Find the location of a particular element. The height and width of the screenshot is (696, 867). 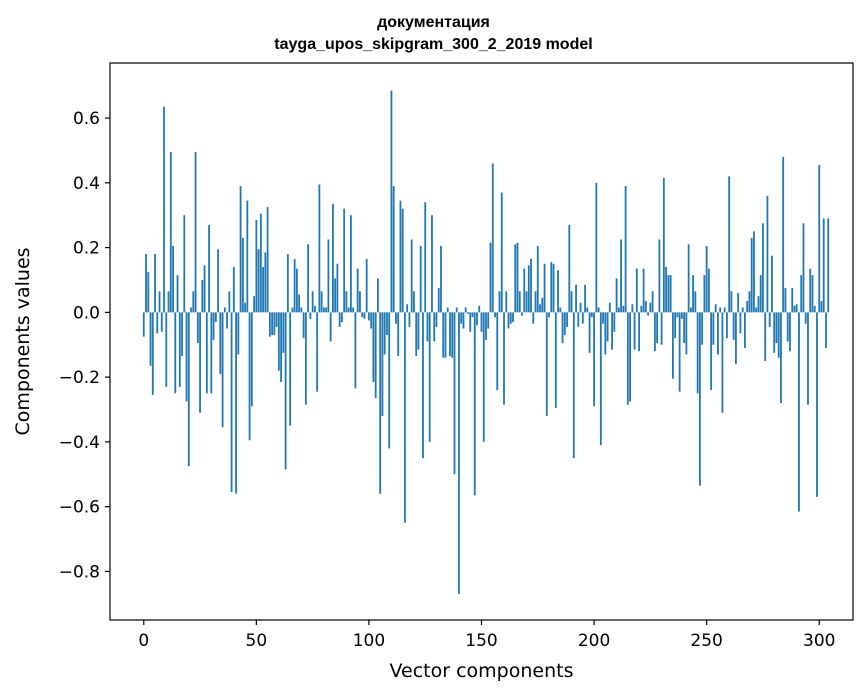

x-axis-label: Vector components is located at coordinates (482, 671).